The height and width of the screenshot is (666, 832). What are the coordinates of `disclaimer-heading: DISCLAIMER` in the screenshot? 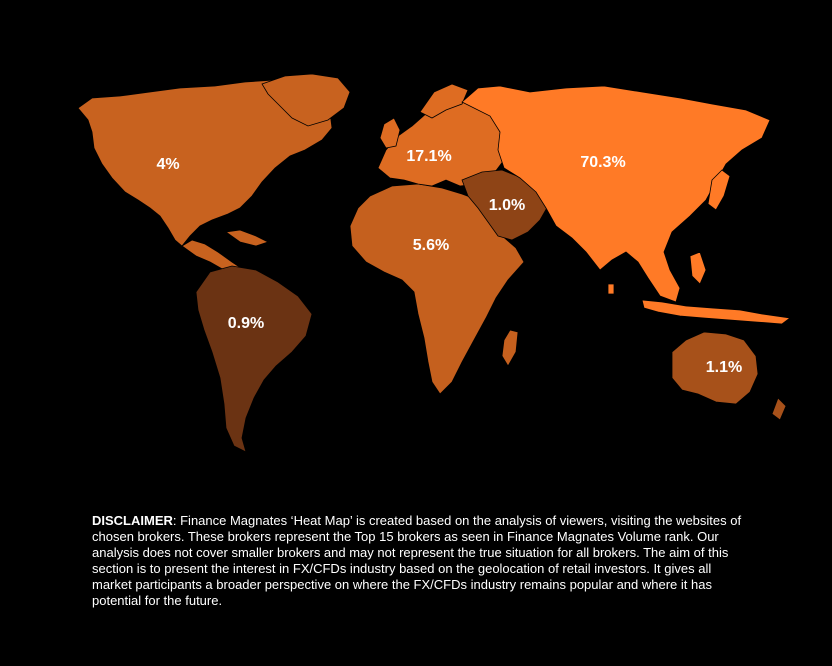 It's located at (132, 520).